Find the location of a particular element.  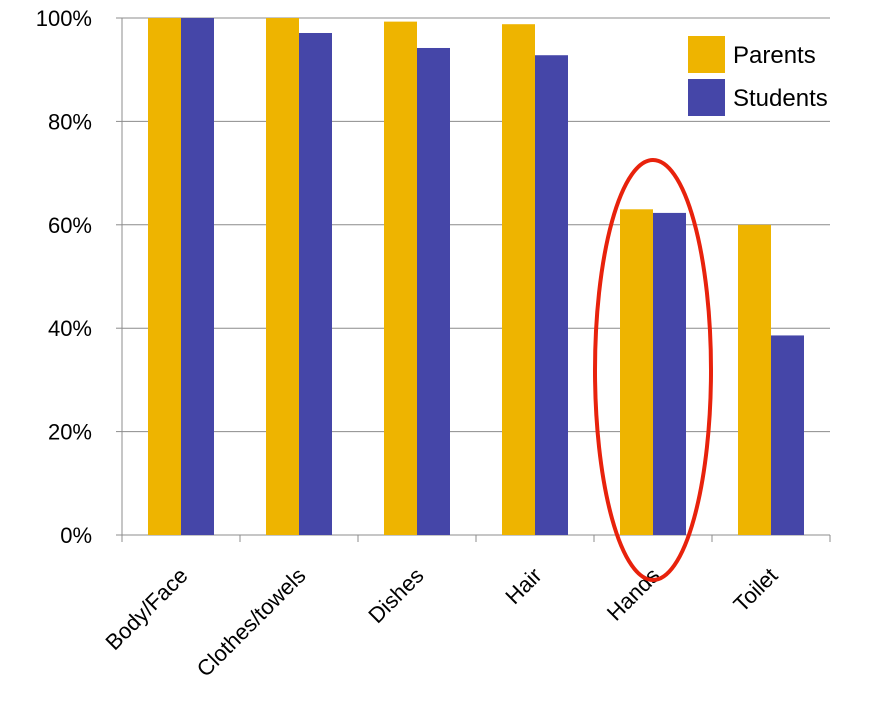

highlight-ellipse is located at coordinates (653, 370).